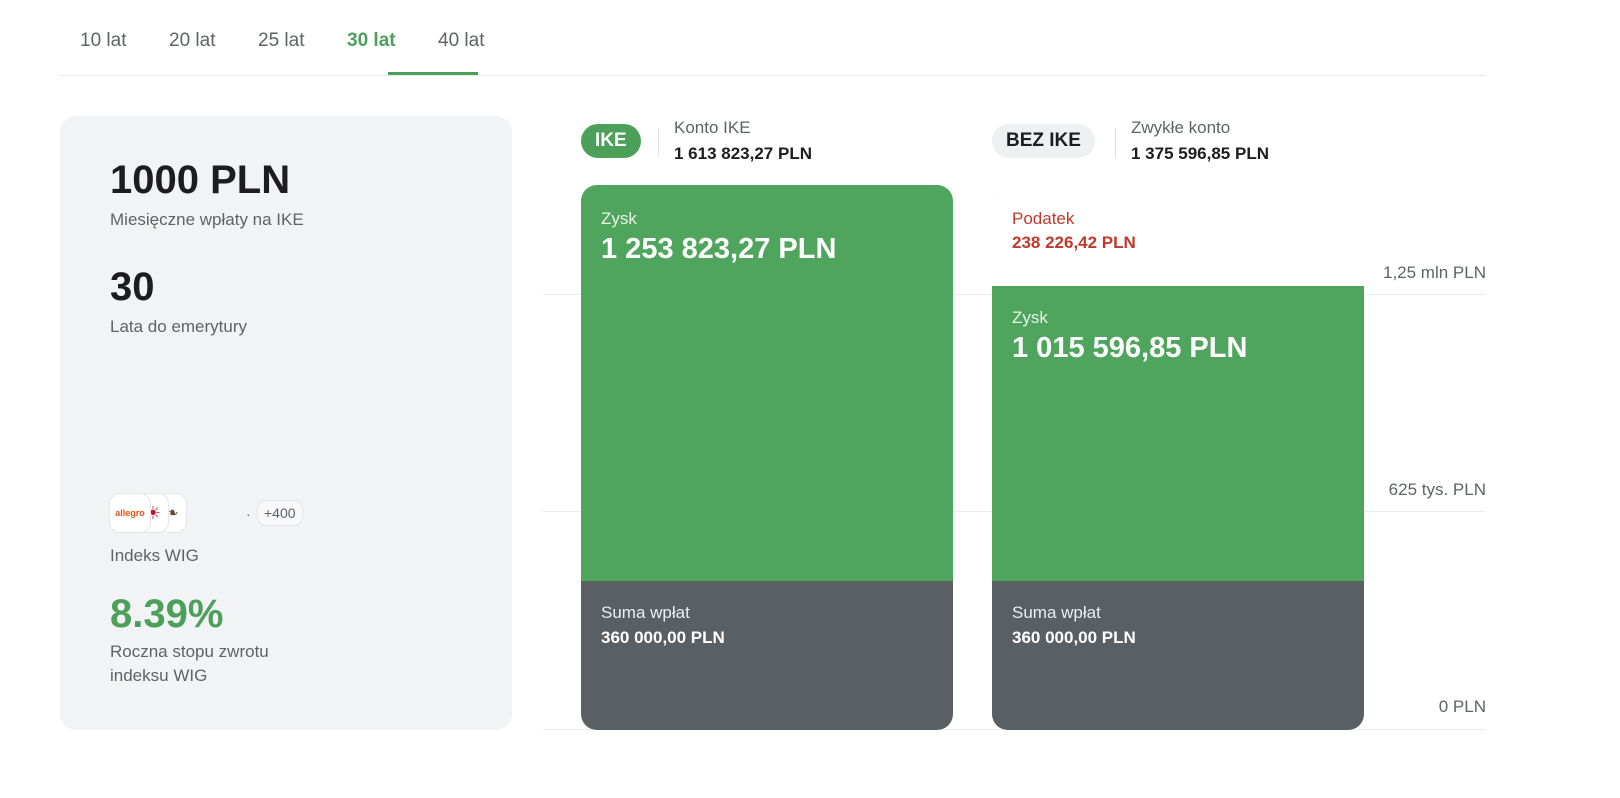 Image resolution: width=1620 pixels, height=798 pixels. What do you see at coordinates (645, 612) in the screenshot?
I see `ike-deposits-label: Suma wpłat` at bounding box center [645, 612].